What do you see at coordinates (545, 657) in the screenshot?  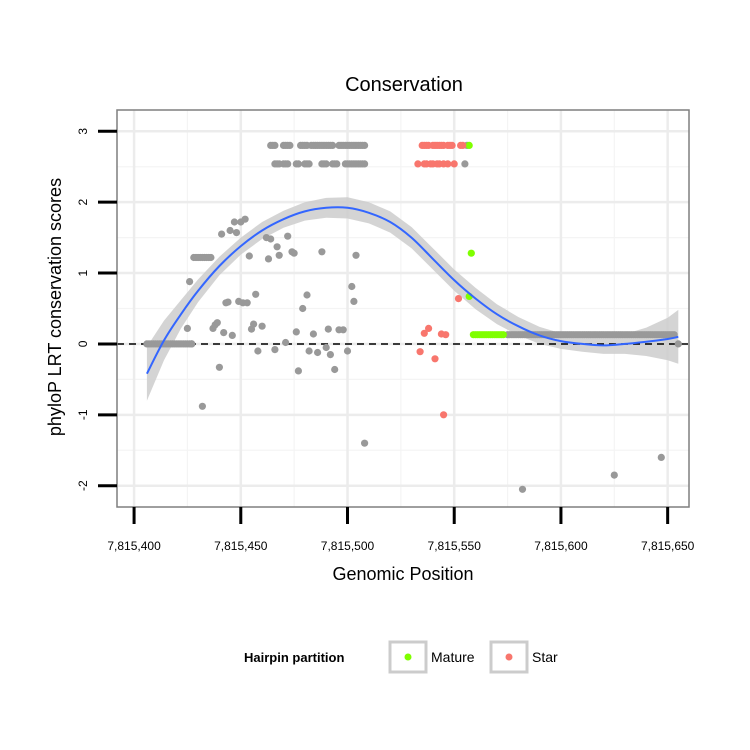 I see `legend-label-star: Star` at bounding box center [545, 657].